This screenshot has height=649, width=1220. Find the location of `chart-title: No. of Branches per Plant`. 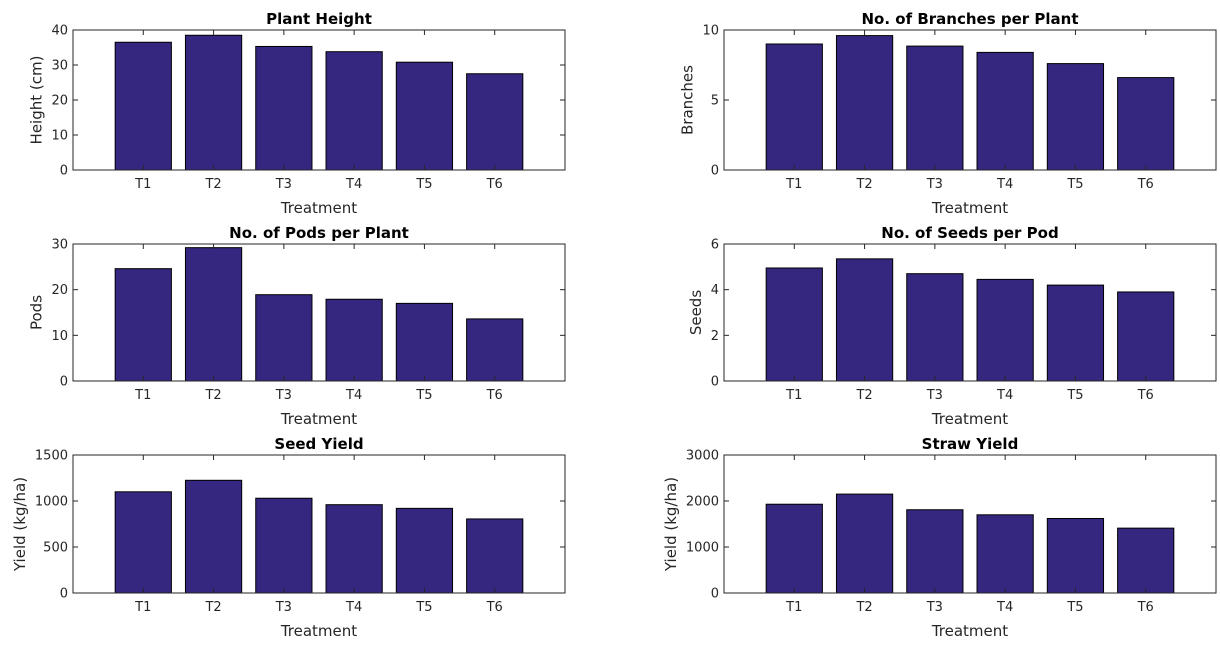

chart-title: No. of Branches per Plant is located at coordinates (970, 19).